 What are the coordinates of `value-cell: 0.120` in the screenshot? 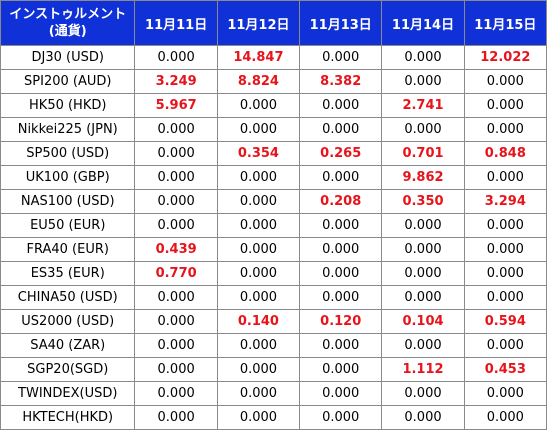 It's located at (341, 321).